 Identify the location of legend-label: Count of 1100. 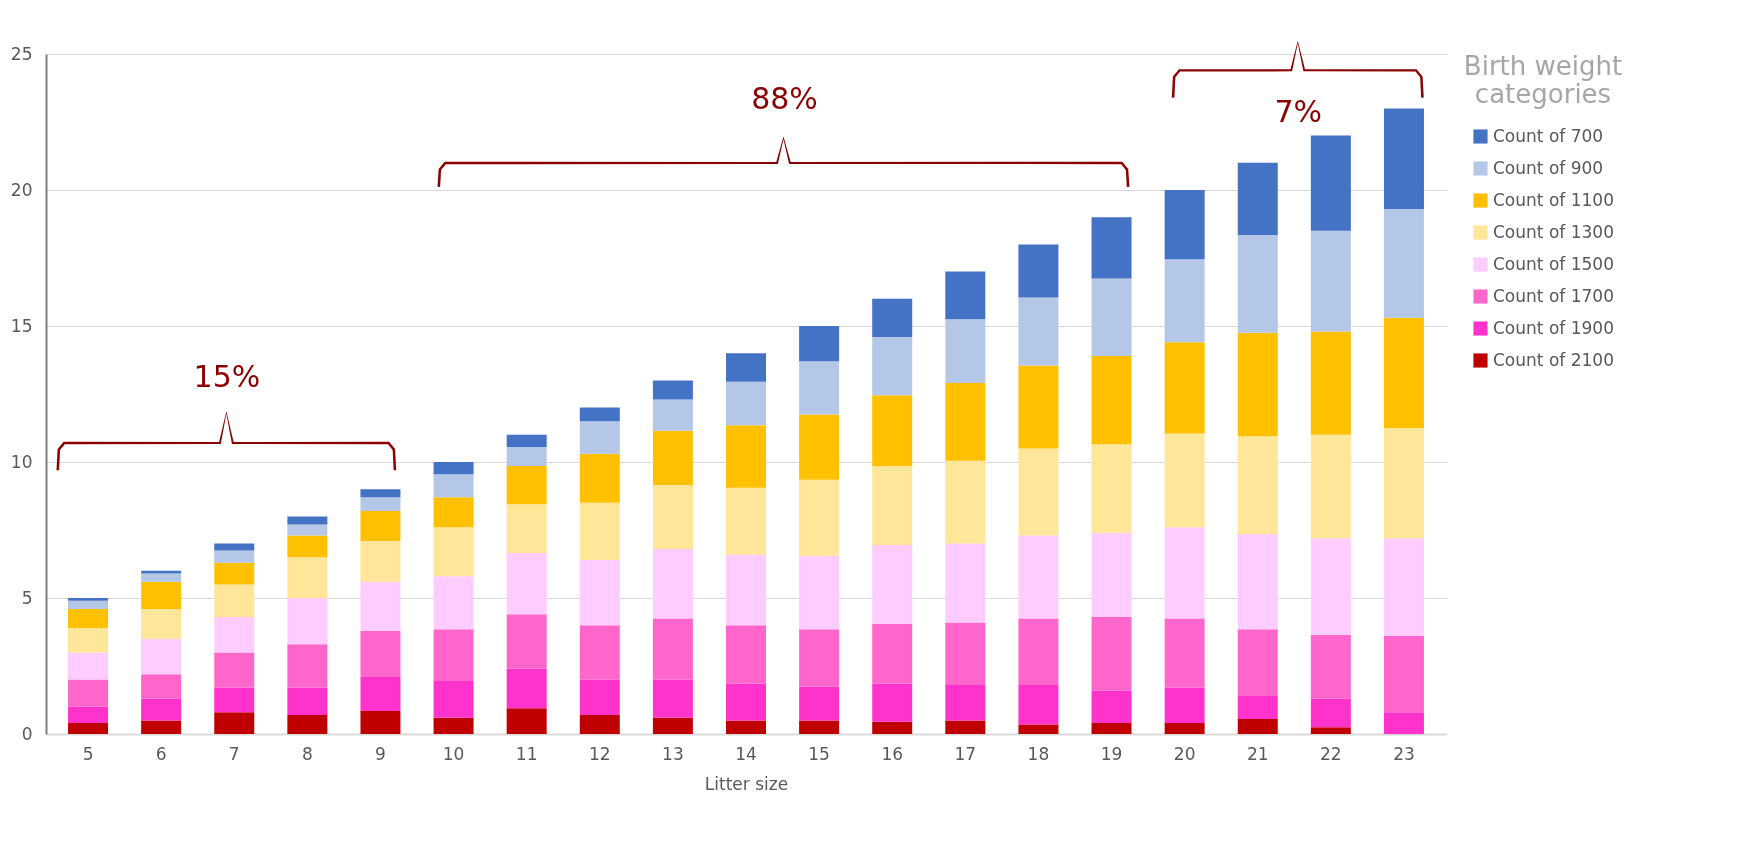
(1553, 199).